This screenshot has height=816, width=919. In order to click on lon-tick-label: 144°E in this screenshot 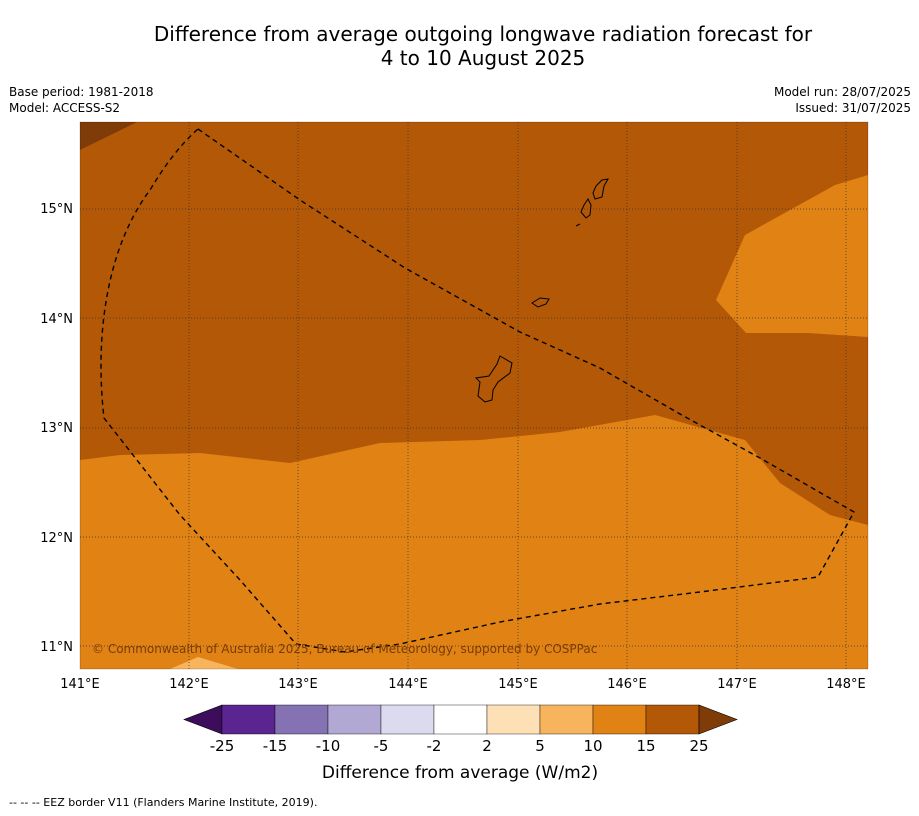, I will do `click(408, 684)`.